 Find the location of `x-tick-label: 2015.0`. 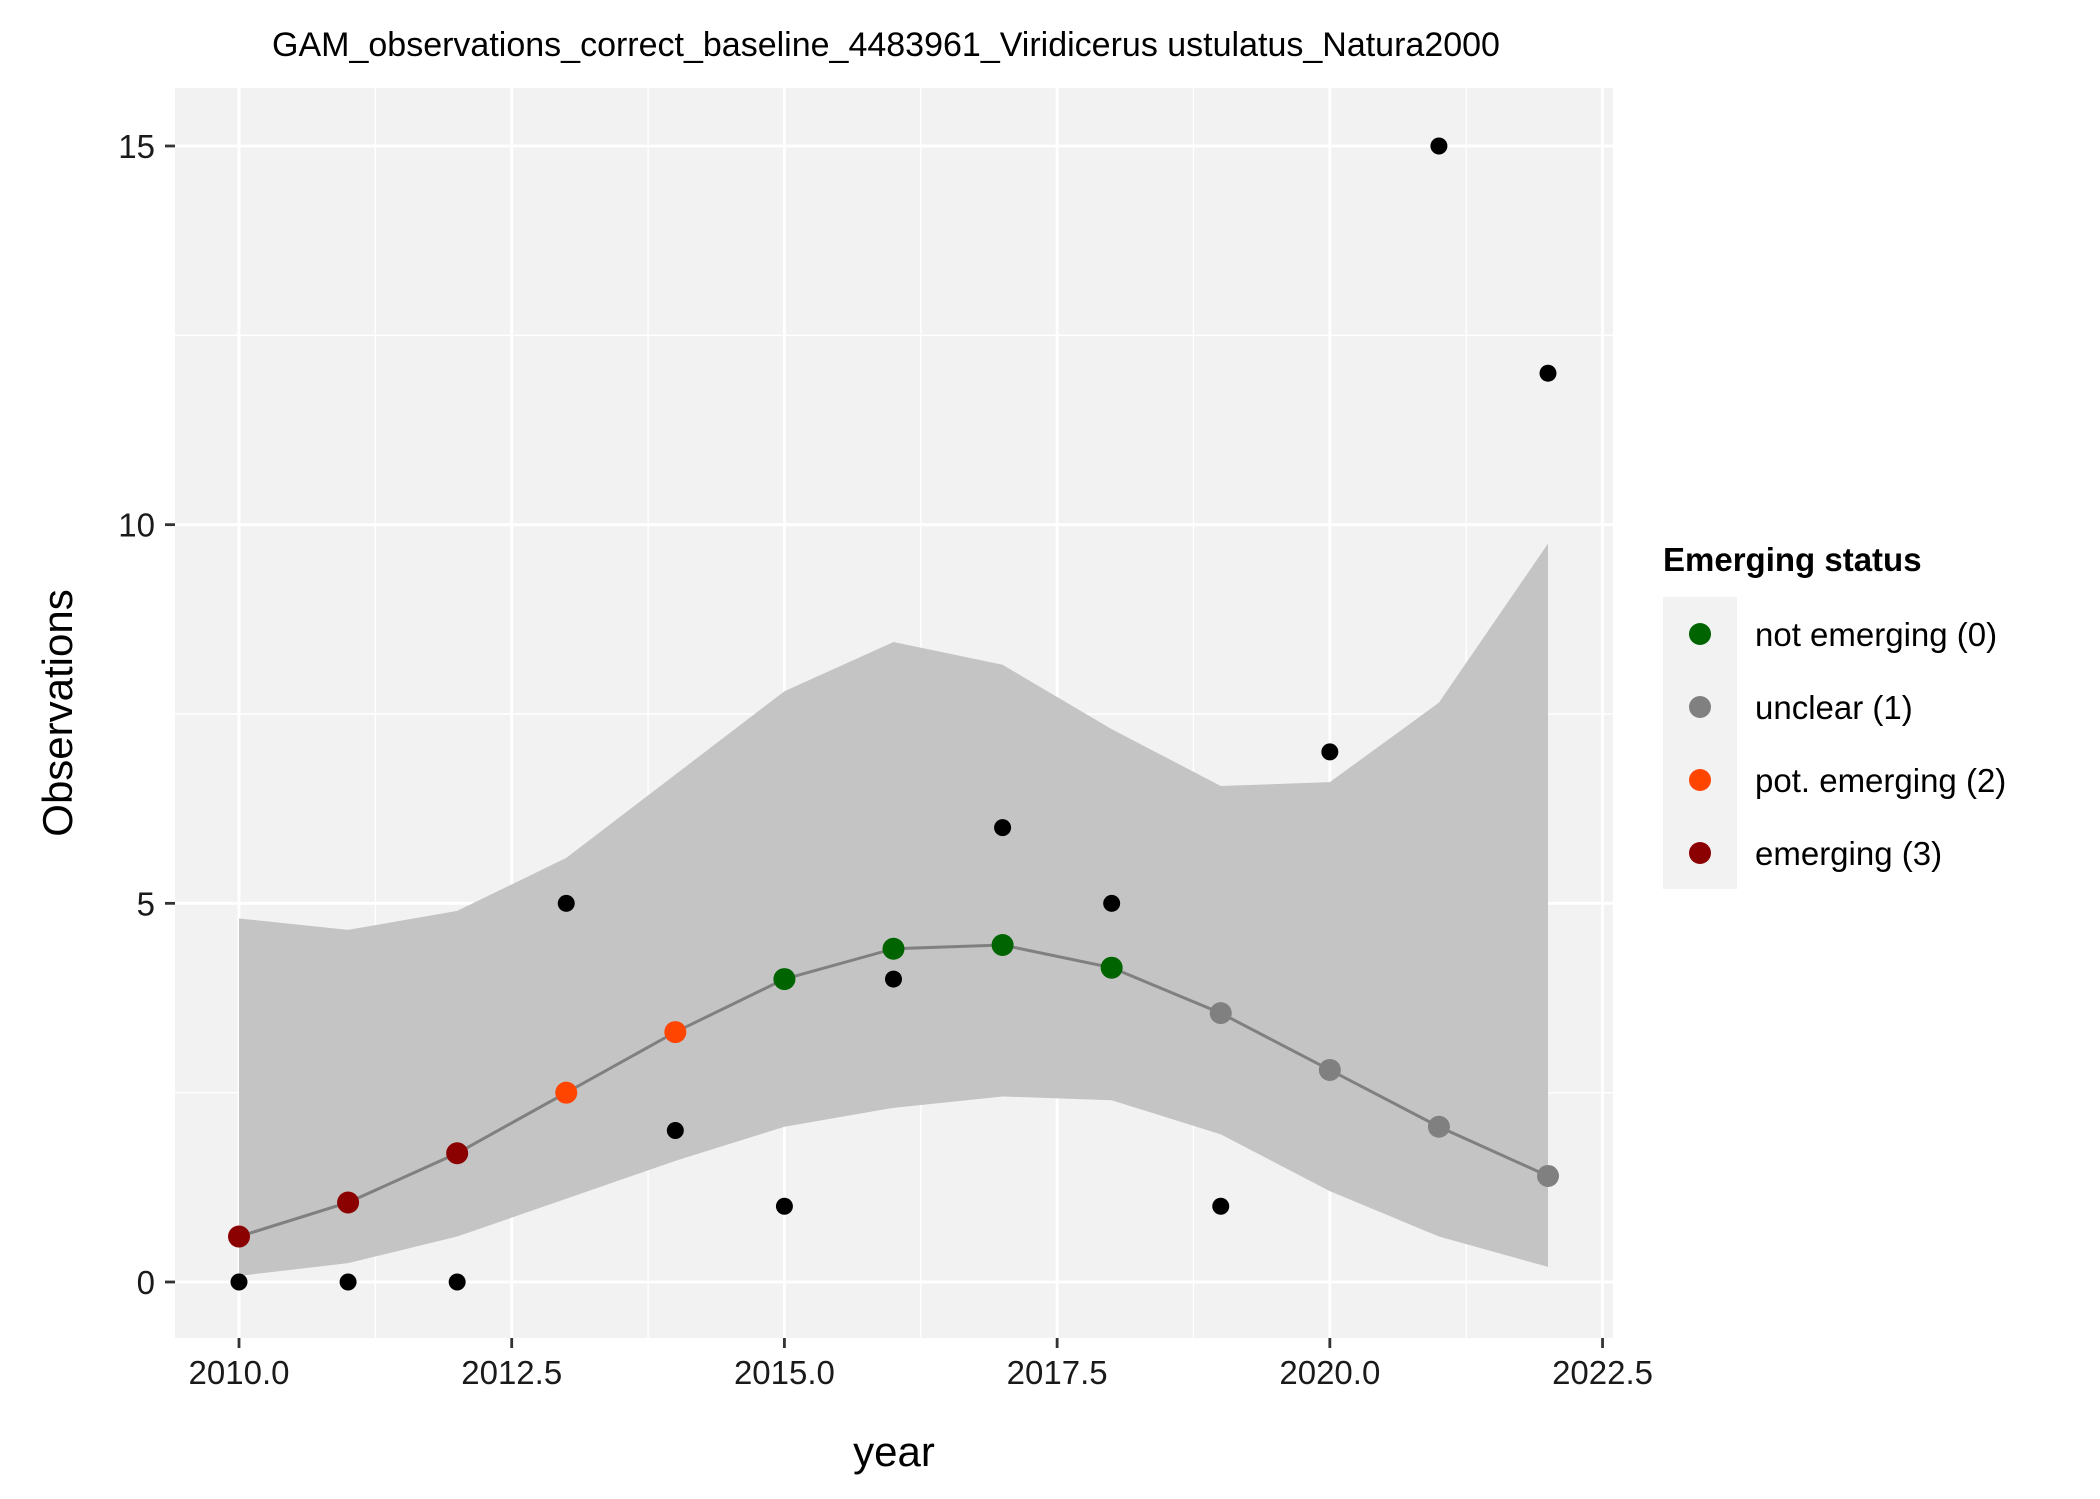

x-tick-label: 2015.0 is located at coordinates (784, 1372).